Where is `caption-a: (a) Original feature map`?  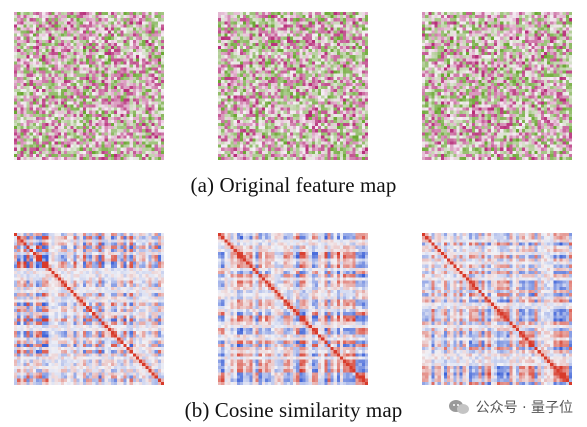
caption-a: (a) Original feature map is located at coordinates (293, 185).